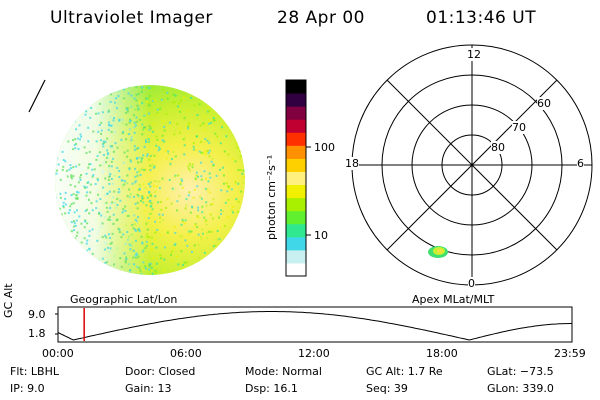 This screenshot has width=600, height=400. Describe the element at coordinates (519, 127) in the screenshot. I see `mlat-70-label: 70` at that location.